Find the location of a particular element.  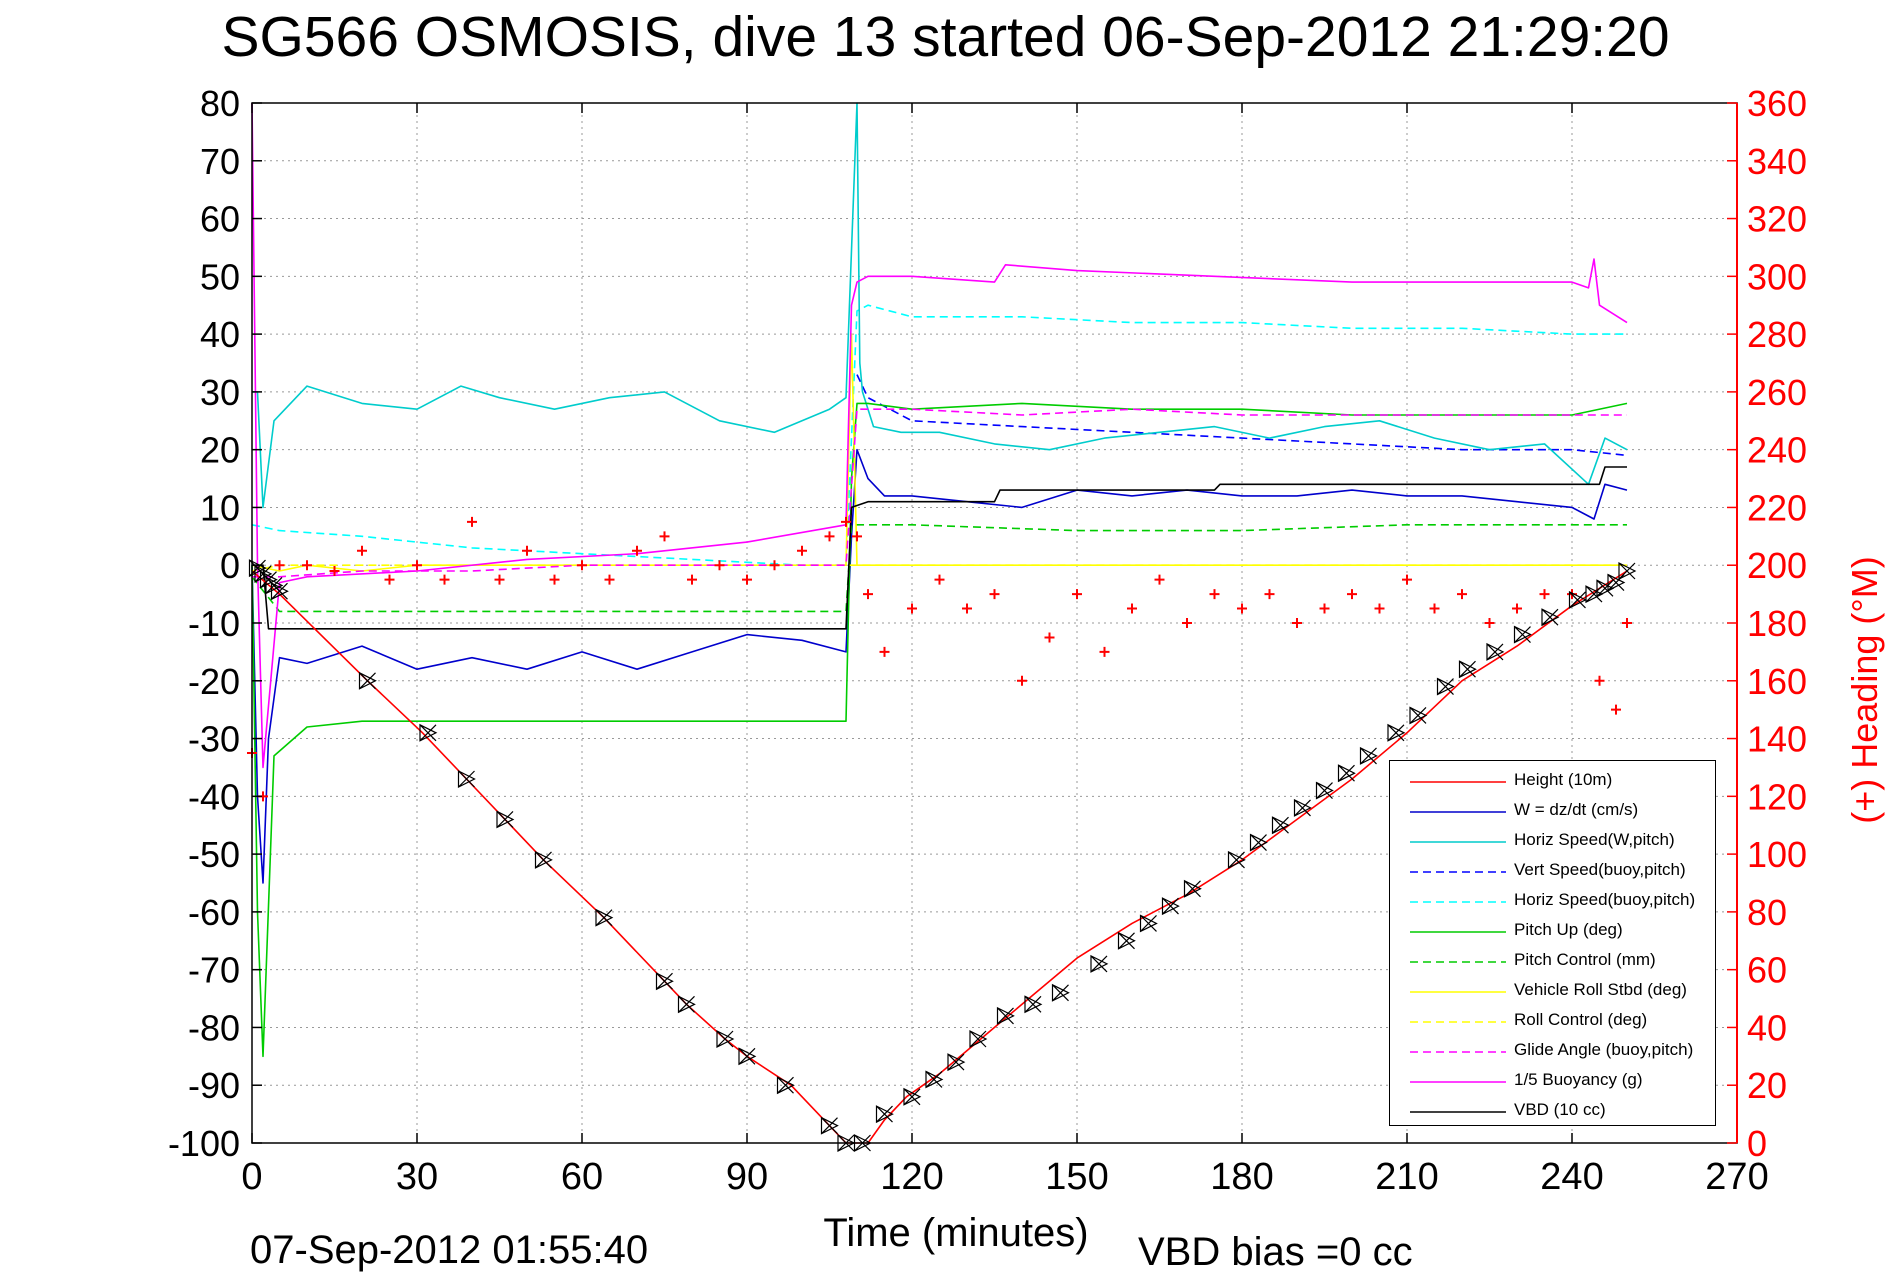

legend-label: Glide Angle (buoy,pitch) is located at coordinates (1604, 1049).